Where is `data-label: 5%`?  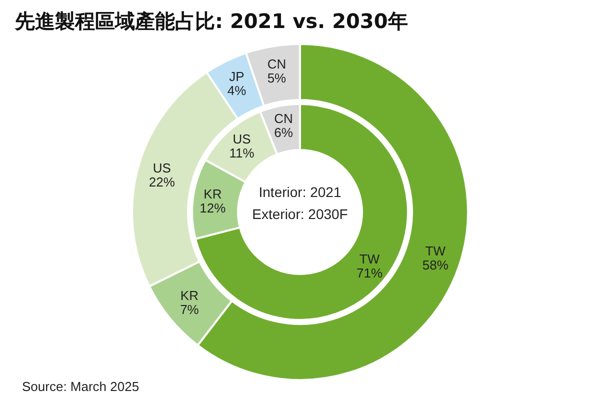
data-label: 5% is located at coordinates (277, 78).